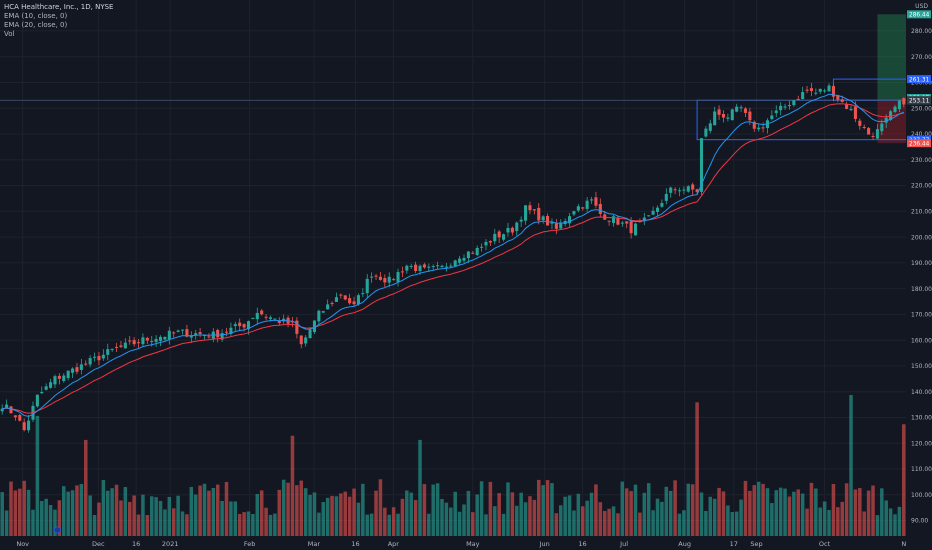 The image size is (932, 550). What do you see at coordinates (921, 160) in the screenshot?
I see `y-axis-tick-label: 230.00` at bounding box center [921, 160].